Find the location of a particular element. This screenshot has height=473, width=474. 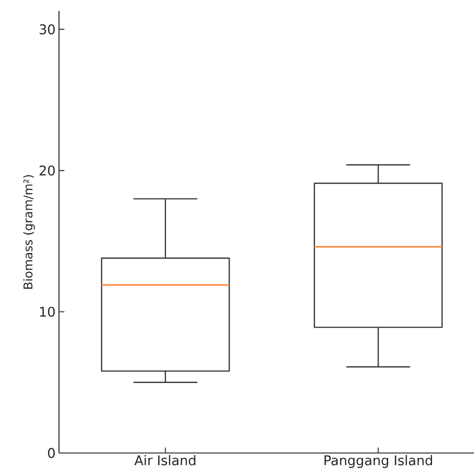

y-axis-title: Biomass (gram/m²) is located at coordinates (29, 232).